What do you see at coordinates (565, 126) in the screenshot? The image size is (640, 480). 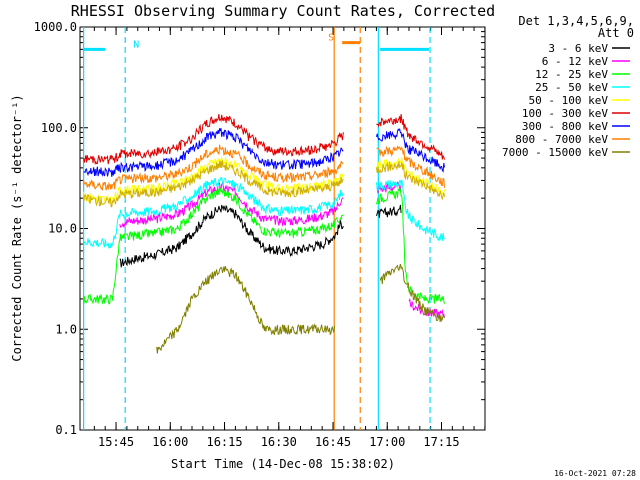 I see `legend-label: 300 - 800 keV` at bounding box center [565, 126].